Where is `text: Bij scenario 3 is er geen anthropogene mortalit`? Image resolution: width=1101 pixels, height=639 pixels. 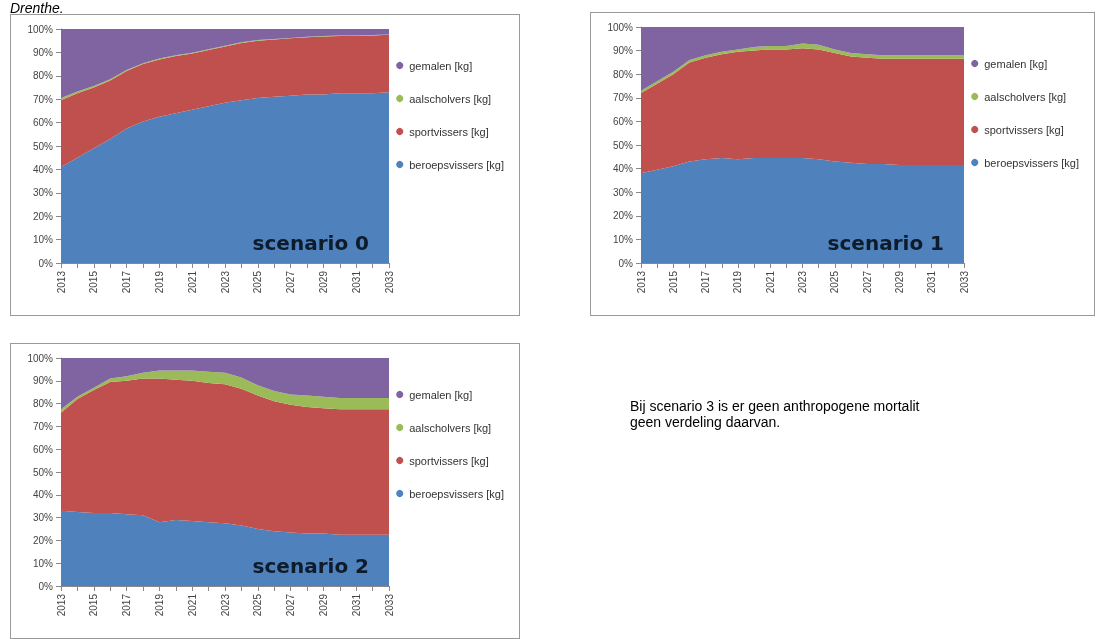
text: Bij scenario 3 is er geen anthropogene mortalit is located at coordinates (775, 406).